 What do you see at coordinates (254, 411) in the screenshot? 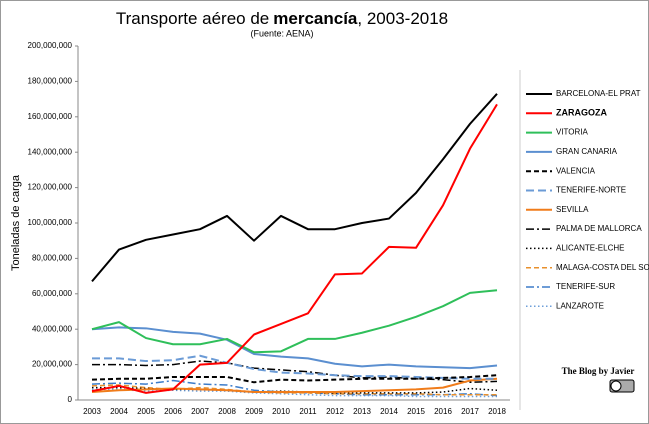
I see `x-tick-label: 2009` at bounding box center [254, 411].